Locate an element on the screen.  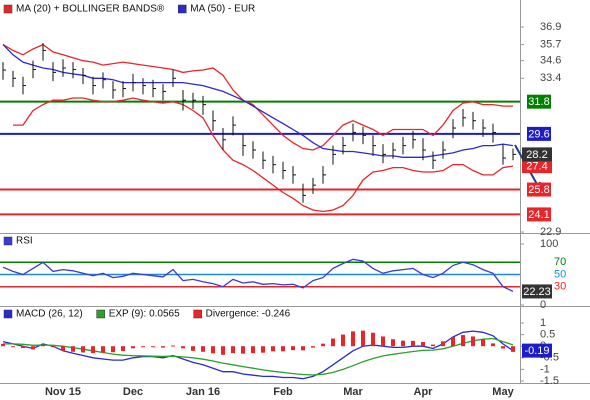
level-label: 29.6 is located at coordinates (538, 134).